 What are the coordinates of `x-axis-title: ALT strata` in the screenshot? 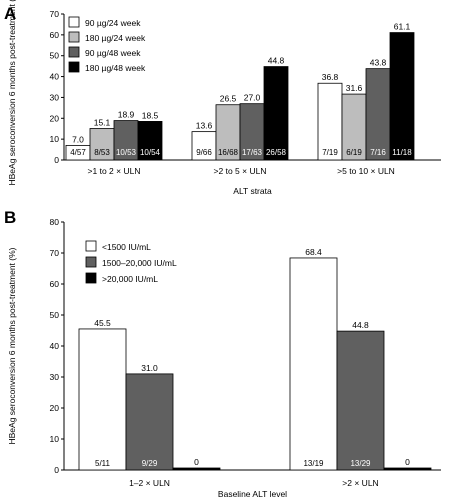 It's located at (252, 191).